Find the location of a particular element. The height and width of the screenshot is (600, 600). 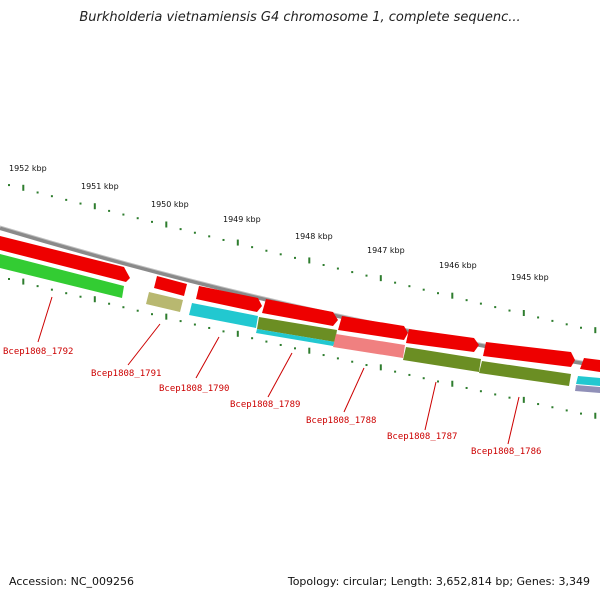

kbp-label: 1946 kbp is located at coordinates (458, 265).